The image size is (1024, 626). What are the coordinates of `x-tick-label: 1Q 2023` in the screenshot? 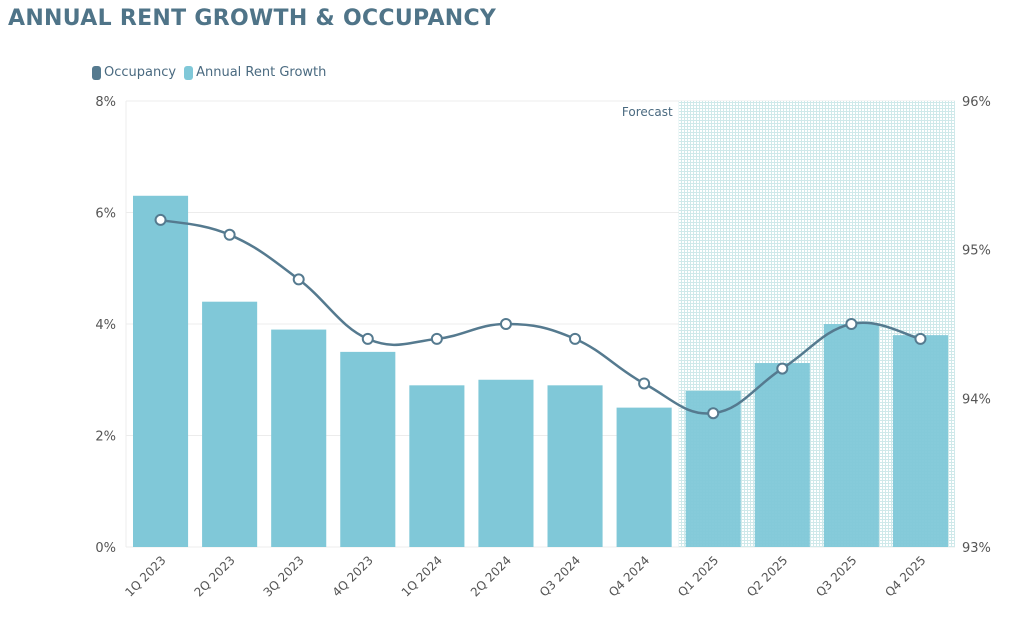 It's located at (145, 576).